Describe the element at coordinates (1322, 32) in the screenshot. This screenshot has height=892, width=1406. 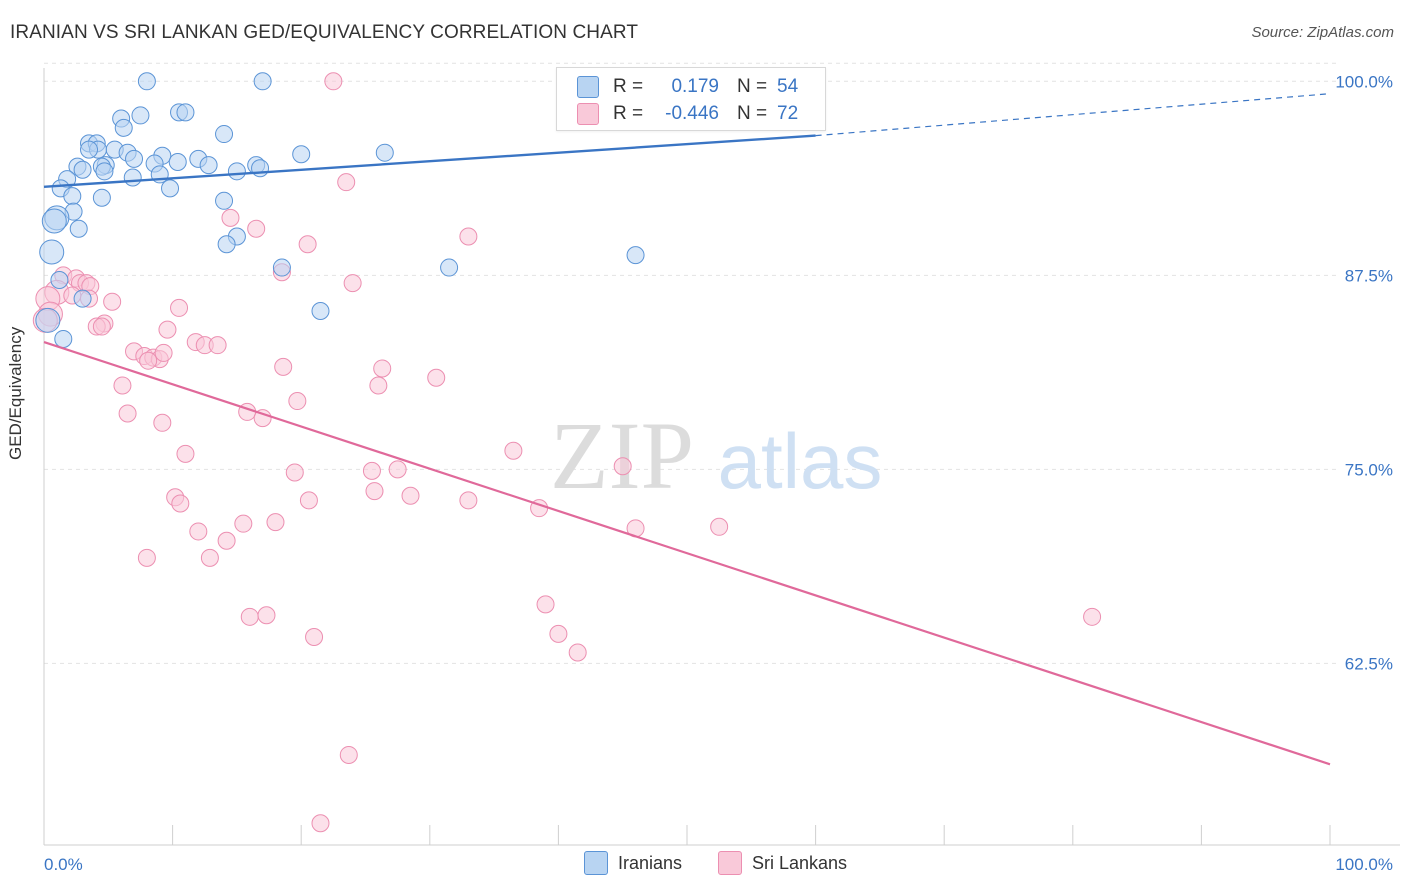
I see `source-label: Source: ZipAtlas.com` at that location.